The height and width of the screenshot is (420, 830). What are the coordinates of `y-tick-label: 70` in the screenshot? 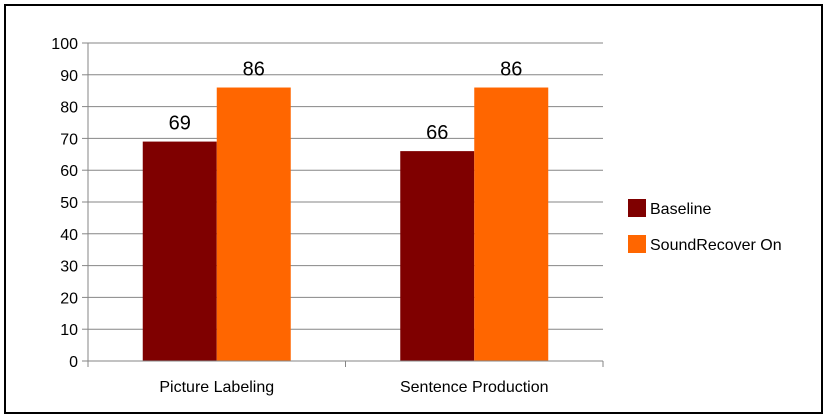 It's located at (69, 139).